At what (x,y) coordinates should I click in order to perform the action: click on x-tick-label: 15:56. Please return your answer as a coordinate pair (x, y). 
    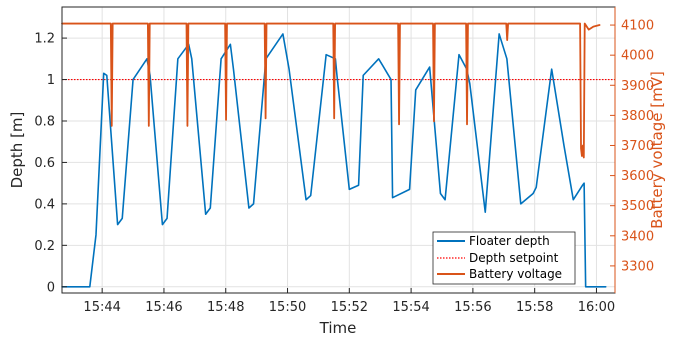
    Looking at the image, I should click on (472, 307).